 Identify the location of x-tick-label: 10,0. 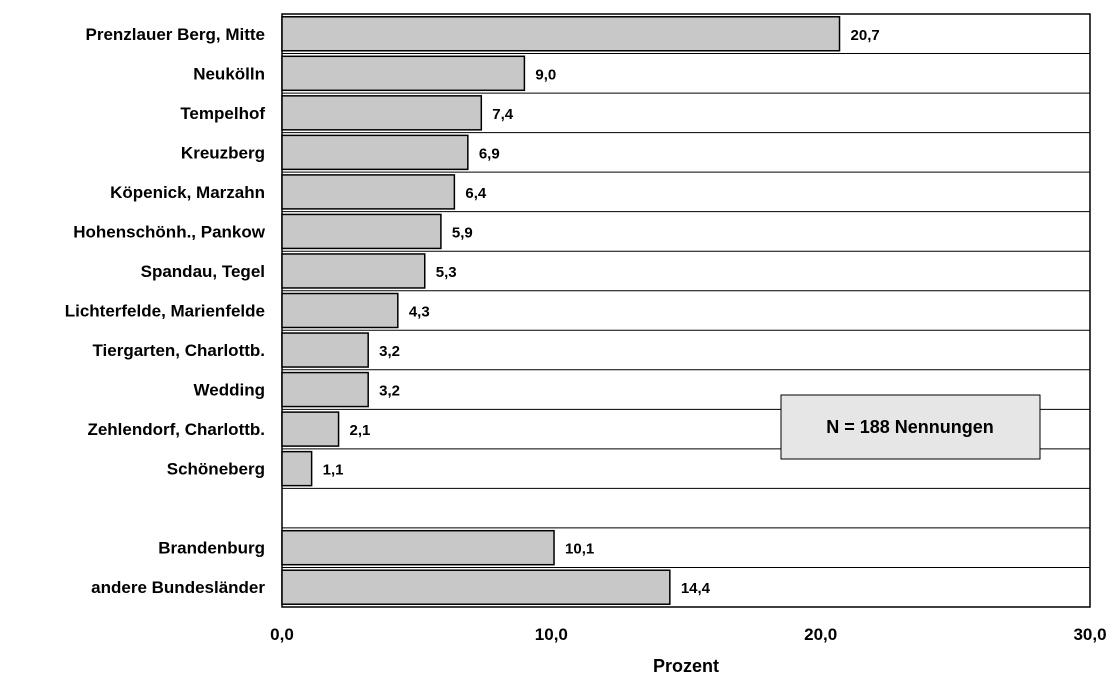
(551, 634).